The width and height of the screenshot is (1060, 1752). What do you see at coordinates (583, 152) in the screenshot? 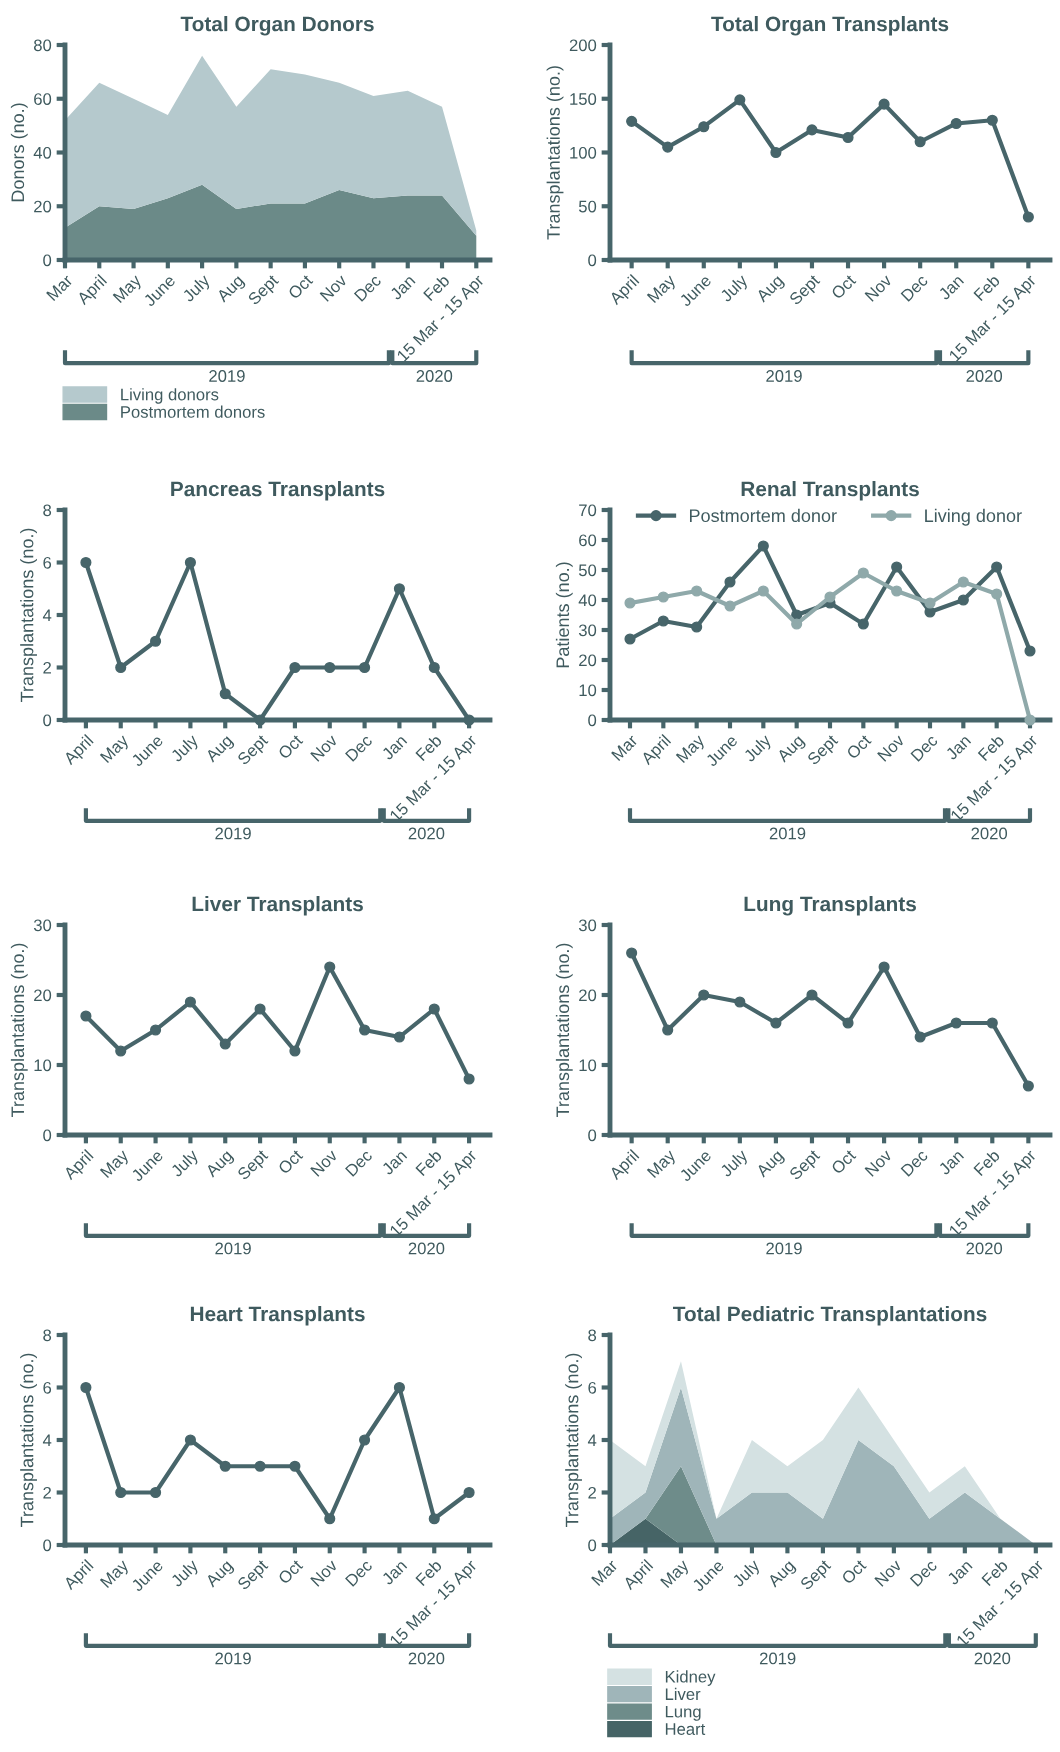
I see `y-tick-label: 100` at bounding box center [583, 152].